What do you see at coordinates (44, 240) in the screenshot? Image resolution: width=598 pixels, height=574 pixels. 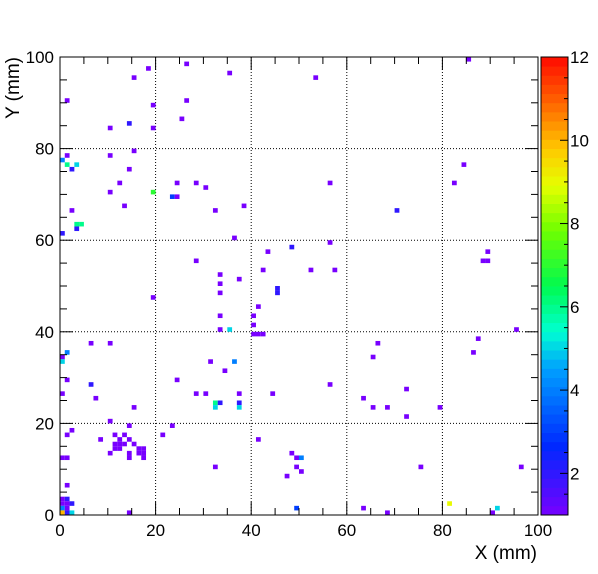 I see `y-tick-label: 60` at bounding box center [44, 240].